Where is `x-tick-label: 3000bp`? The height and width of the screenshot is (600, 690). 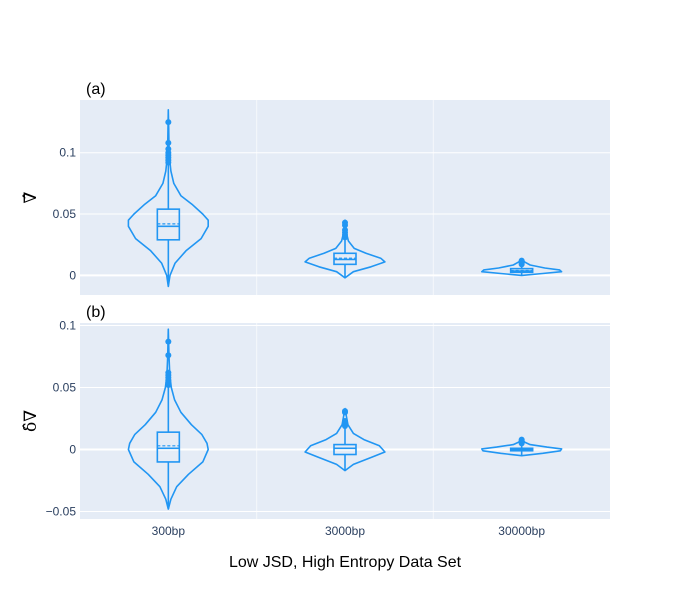 x-tick-label: 3000bp is located at coordinates (345, 531).